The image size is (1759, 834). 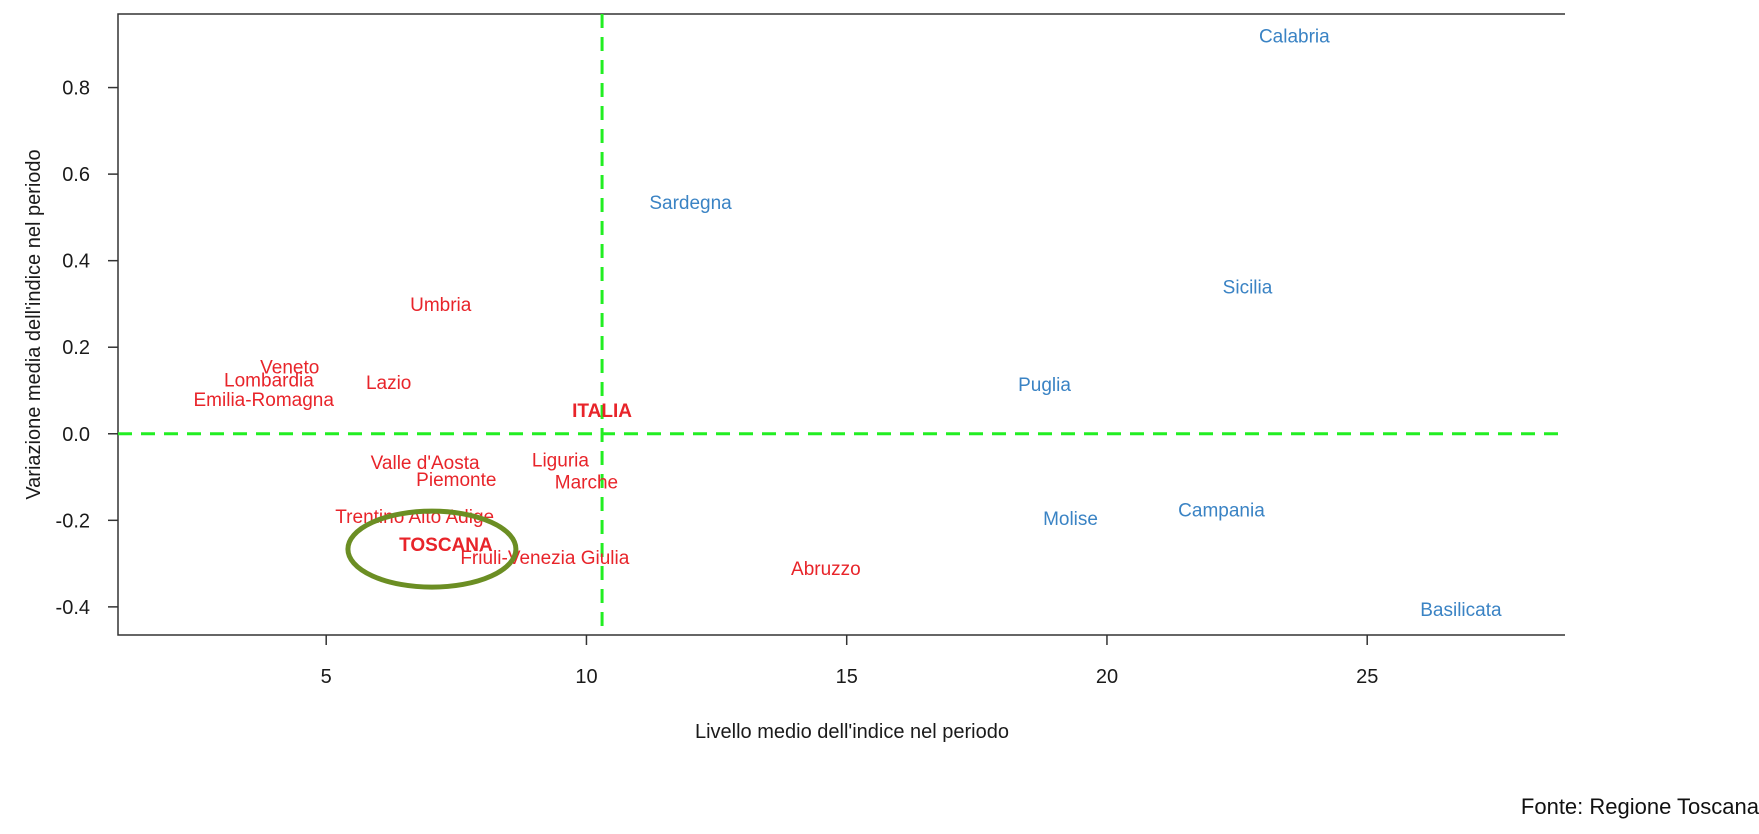 What do you see at coordinates (1107, 677) in the screenshot?
I see `x-tick-label: 20` at bounding box center [1107, 677].